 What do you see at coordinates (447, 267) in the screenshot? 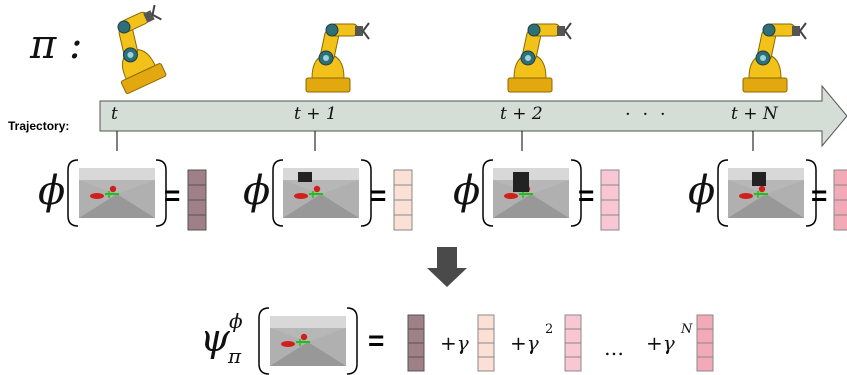
I see `down-arrow-icon` at bounding box center [447, 267].